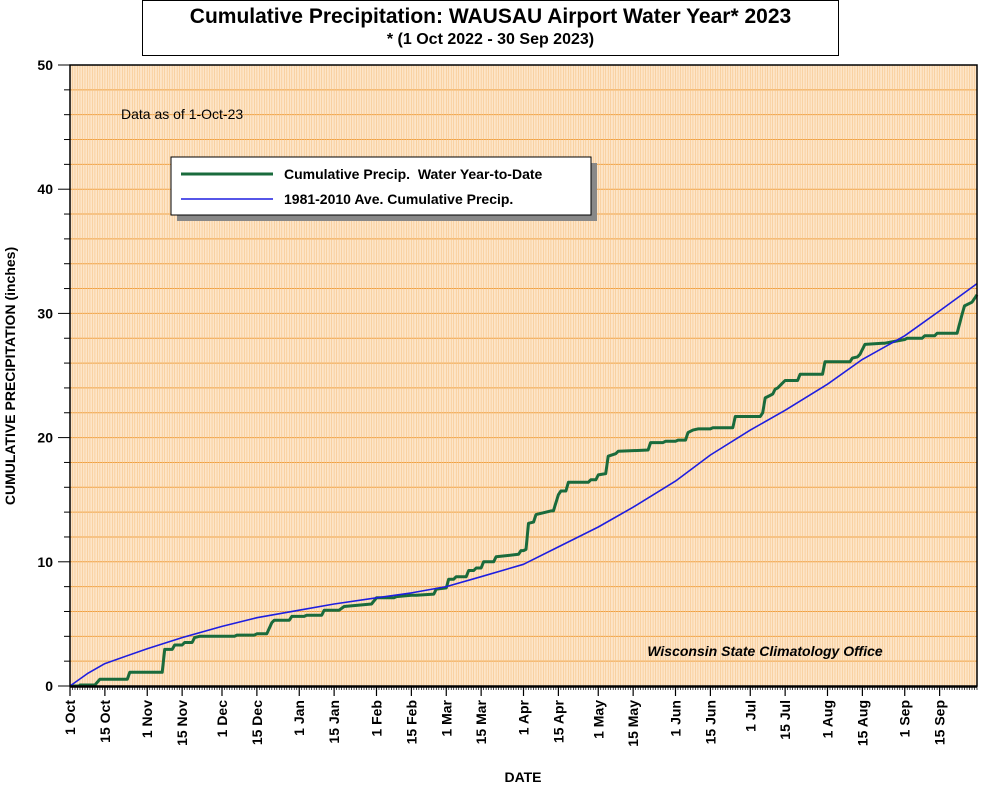 This screenshot has width=982, height=787. What do you see at coordinates (45, 562) in the screenshot?
I see `y-tick-label: 10` at bounding box center [45, 562].